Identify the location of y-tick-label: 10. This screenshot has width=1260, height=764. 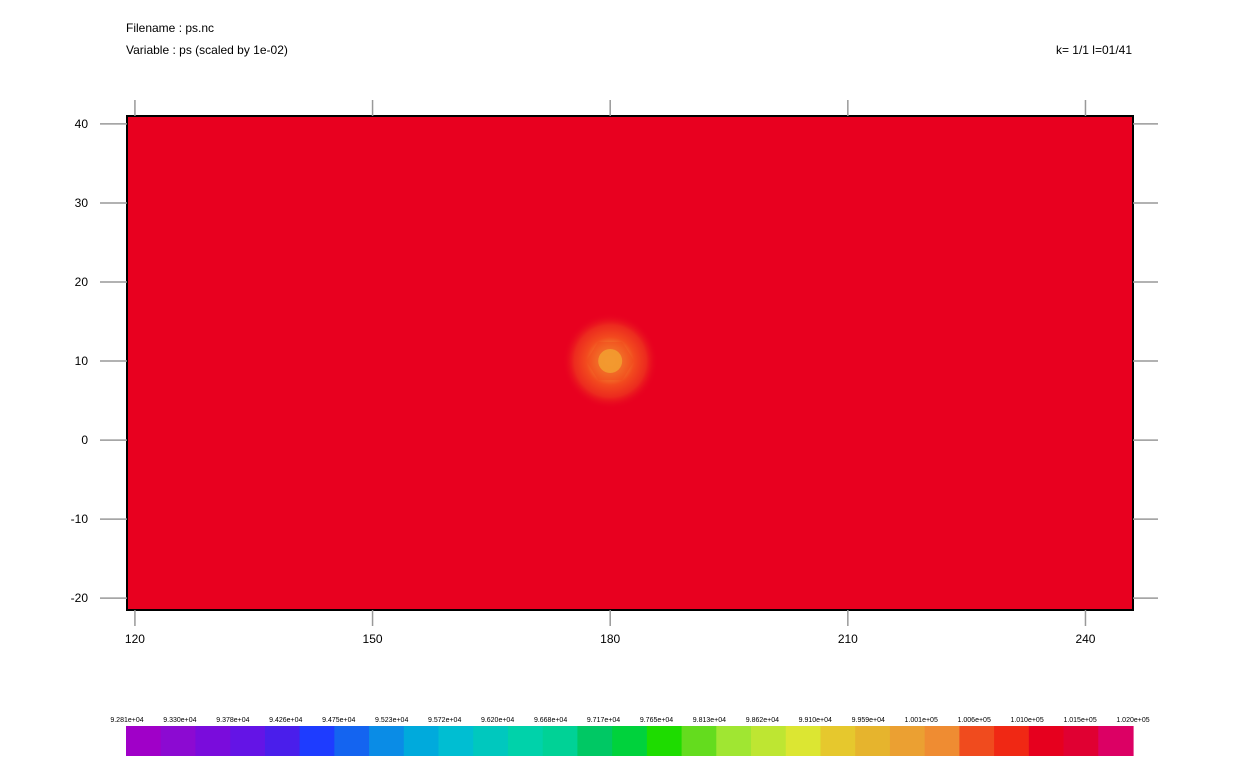
(82, 361).